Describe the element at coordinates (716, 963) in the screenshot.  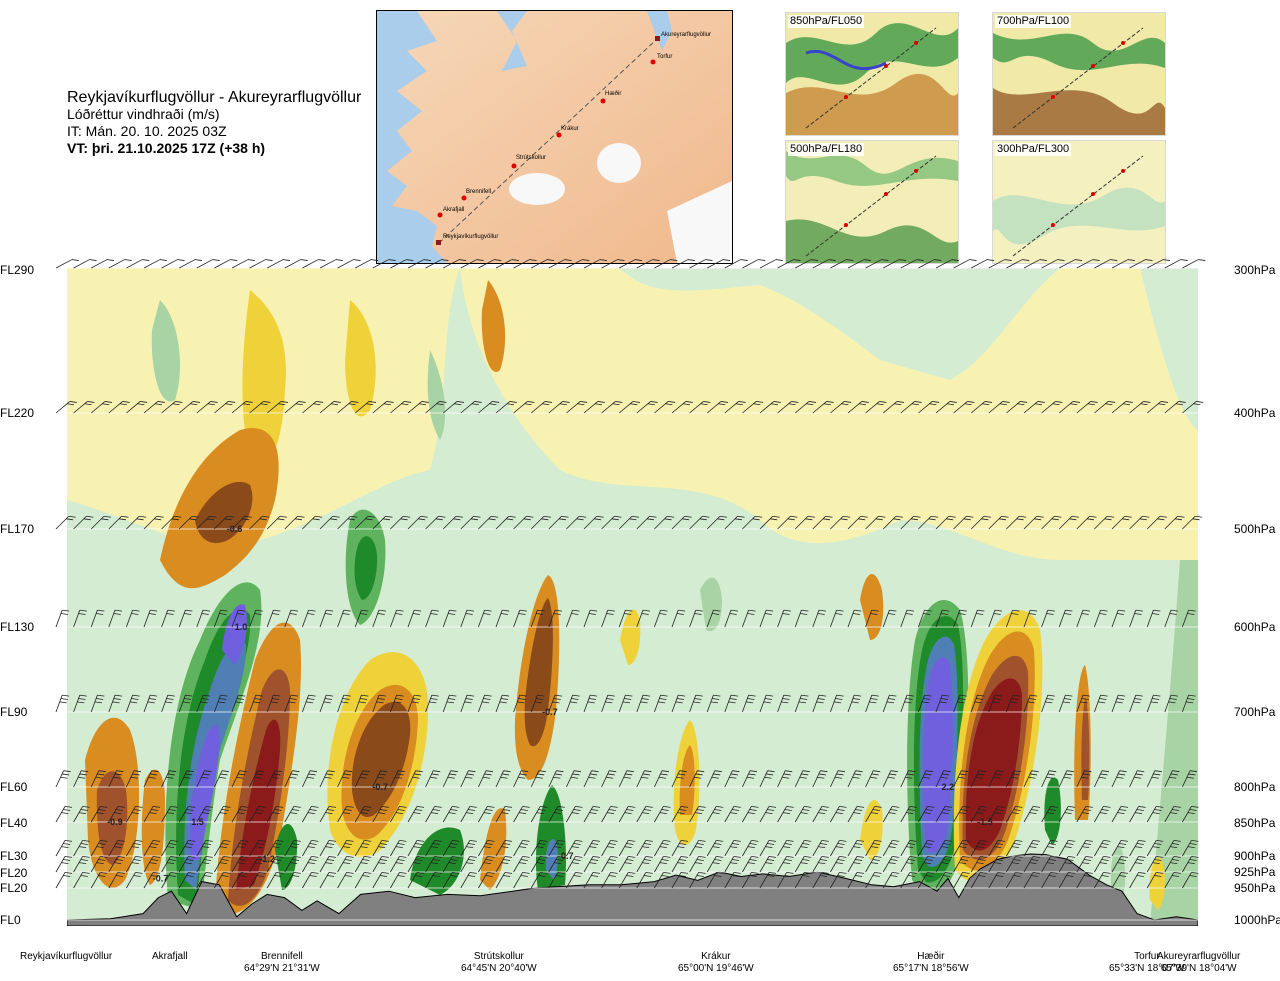
I see `location-krakur: Krákur 65°00'N 19°46'W` at that location.